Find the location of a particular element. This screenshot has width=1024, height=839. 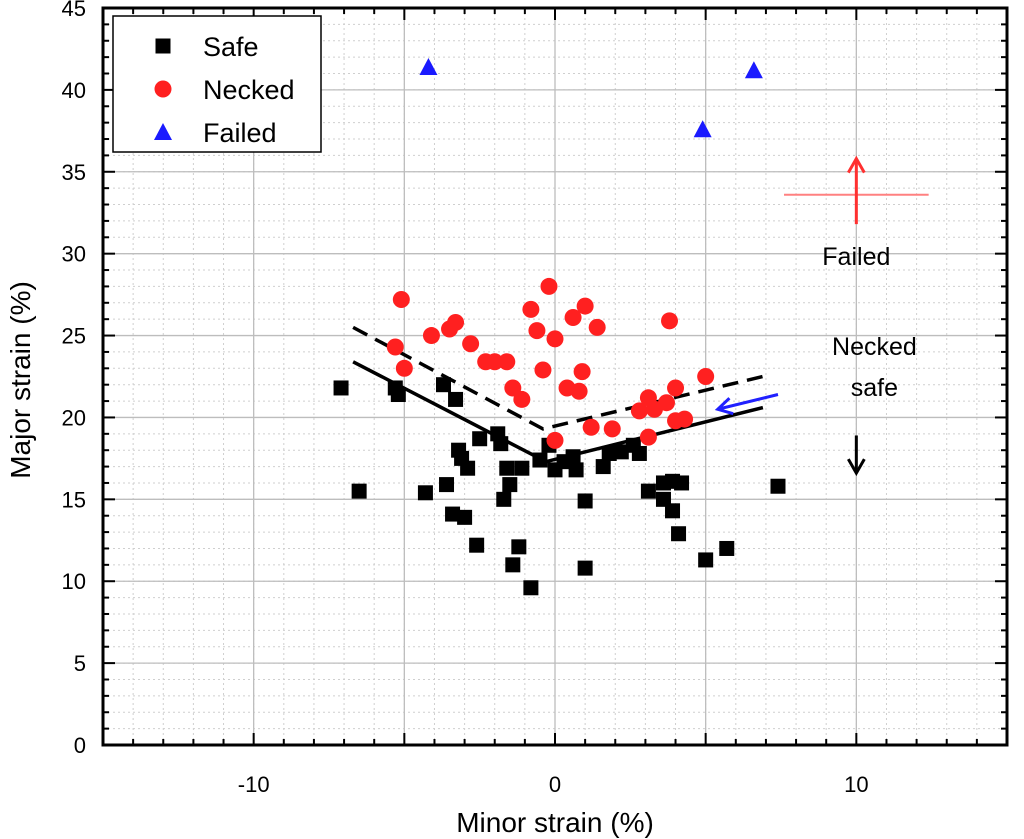

y-tick-label: 15 is located at coordinates (74, 499).